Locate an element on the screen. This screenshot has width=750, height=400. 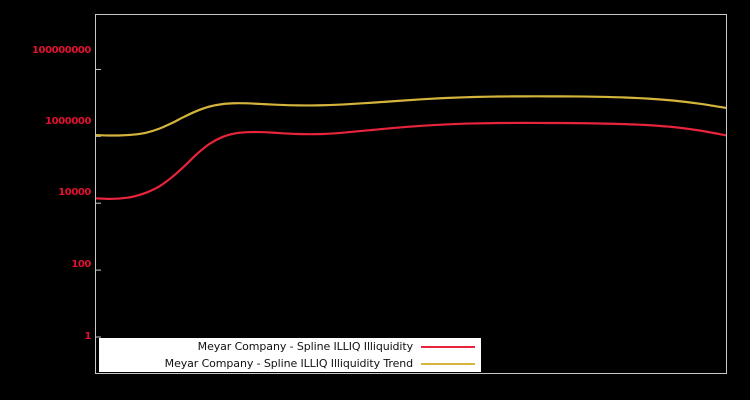
legend-label: Meyar Company - Spline ILLIQ Illiquidity is located at coordinates (305, 346).